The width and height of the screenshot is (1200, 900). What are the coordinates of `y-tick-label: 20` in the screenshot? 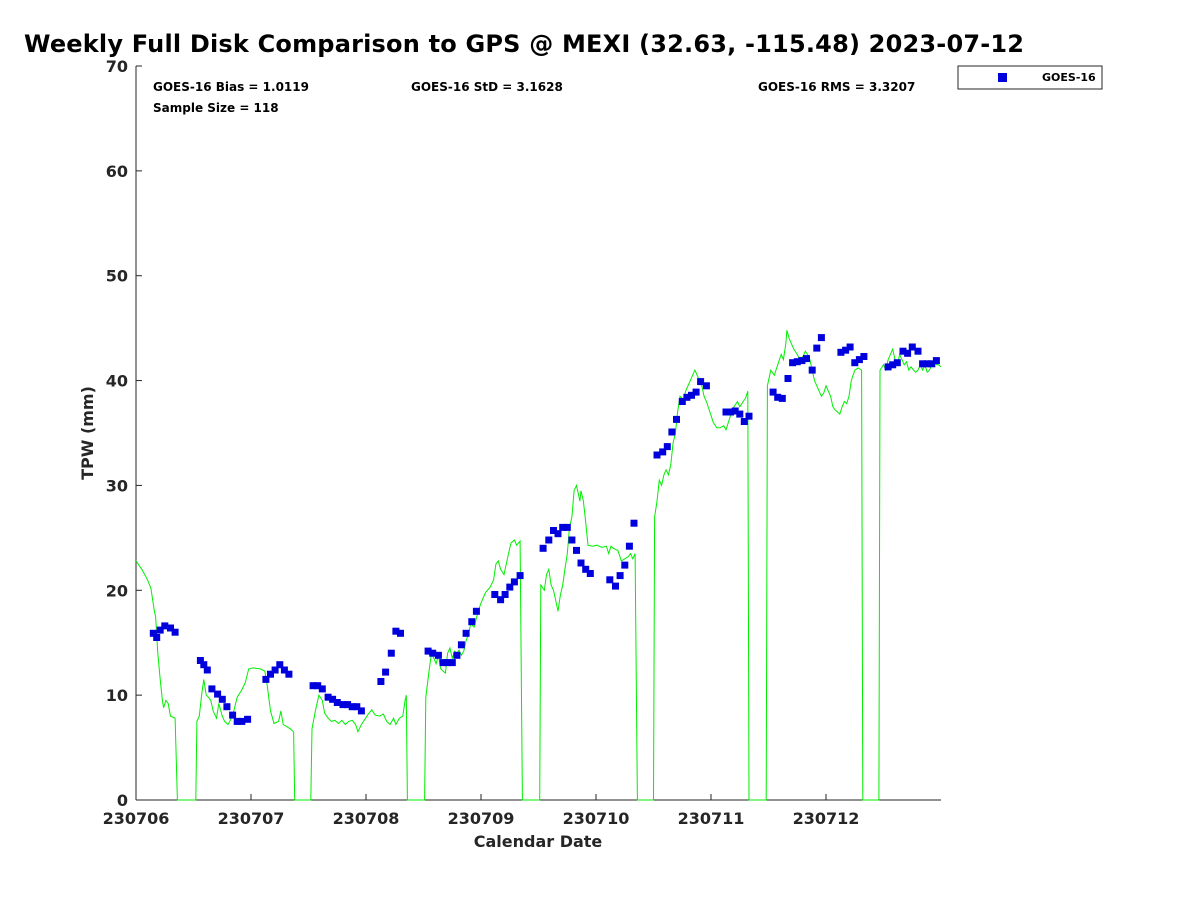 It's located at (117, 590).